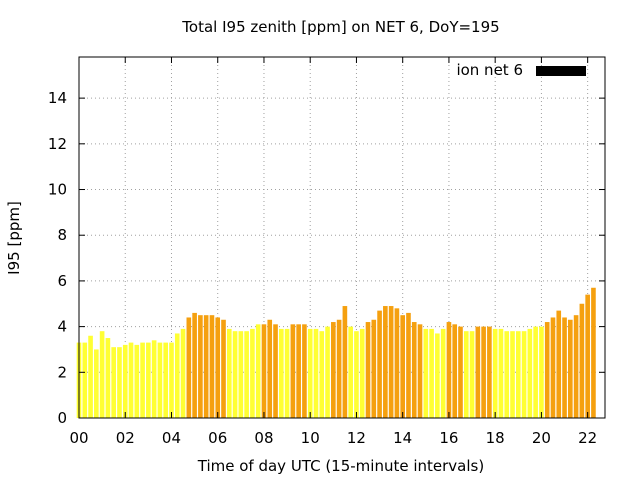 Image resolution: width=640 pixels, height=480 pixels. Describe the element at coordinates (62, 281) in the screenshot. I see `y-tick-label: 6` at that location.